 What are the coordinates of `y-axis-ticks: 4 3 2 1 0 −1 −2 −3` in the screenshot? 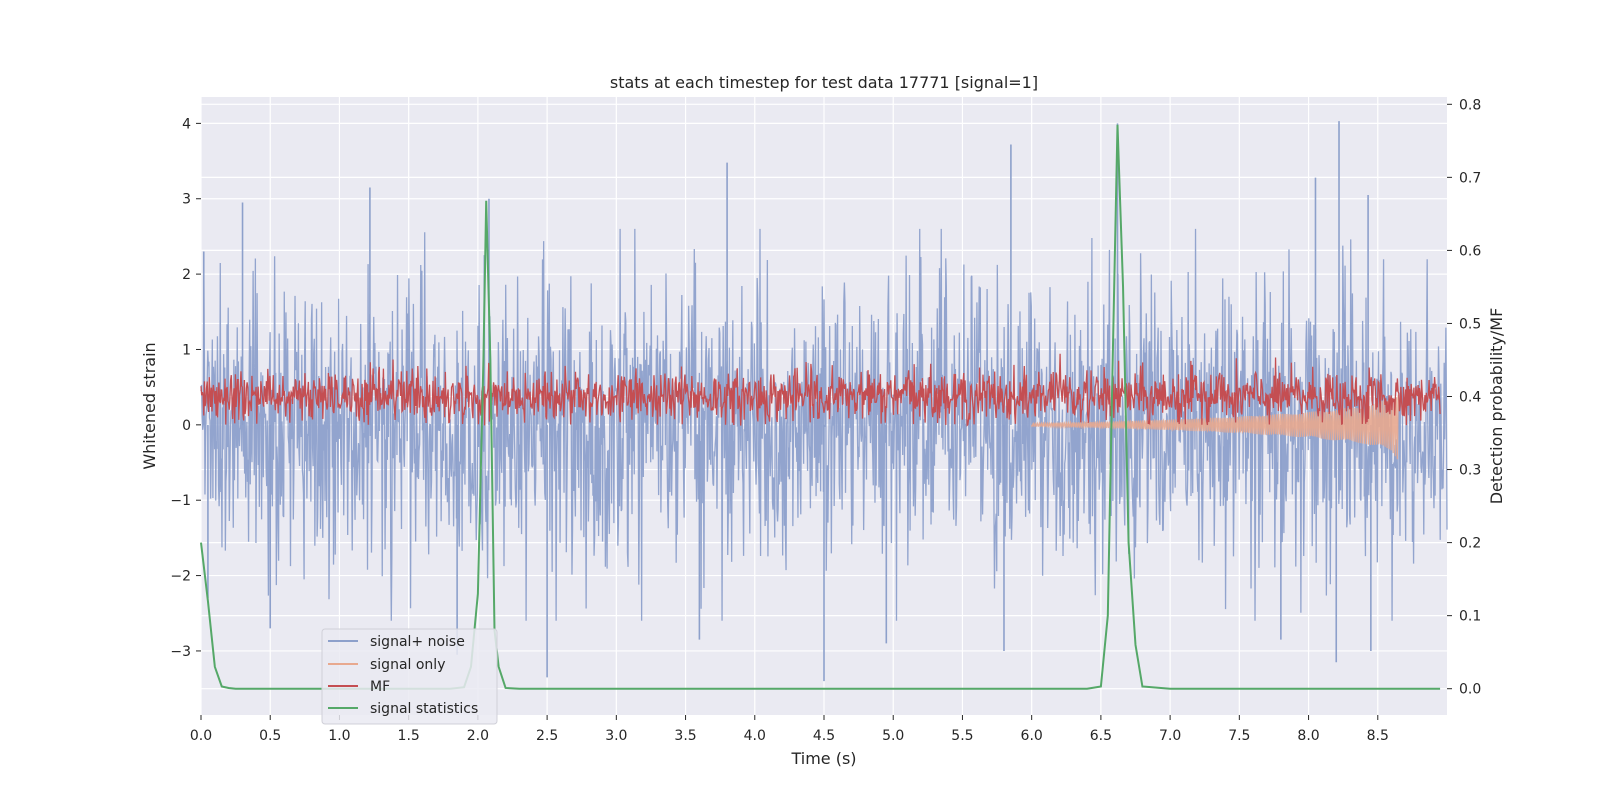 It's located at (185, 388).